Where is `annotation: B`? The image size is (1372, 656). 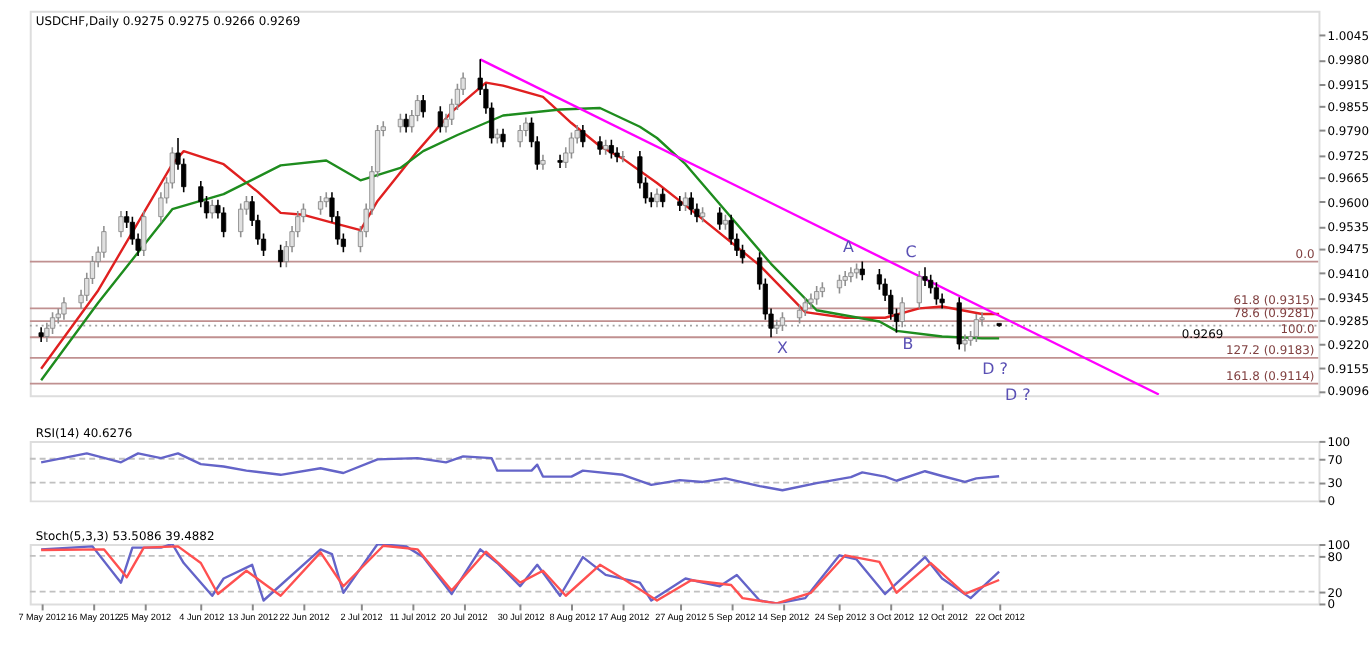
annotation: B is located at coordinates (908, 343).